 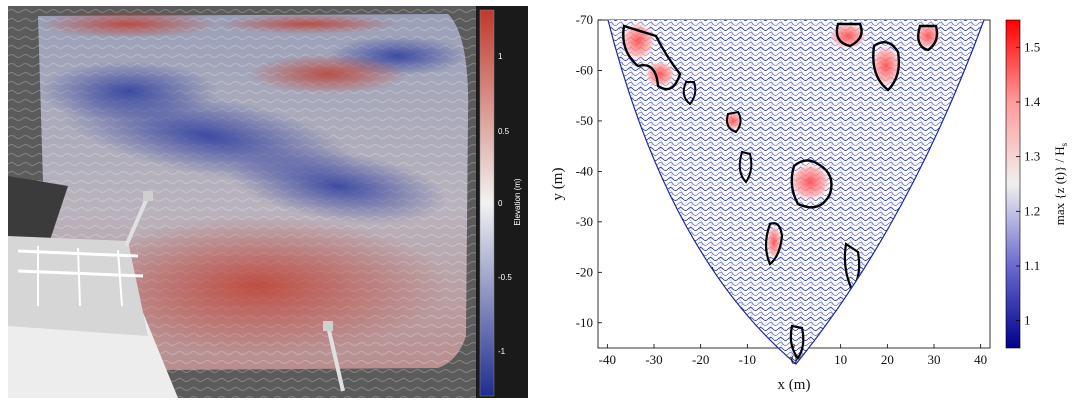 What do you see at coordinates (980, 359) in the screenshot?
I see `x-tick-label: 40` at bounding box center [980, 359].